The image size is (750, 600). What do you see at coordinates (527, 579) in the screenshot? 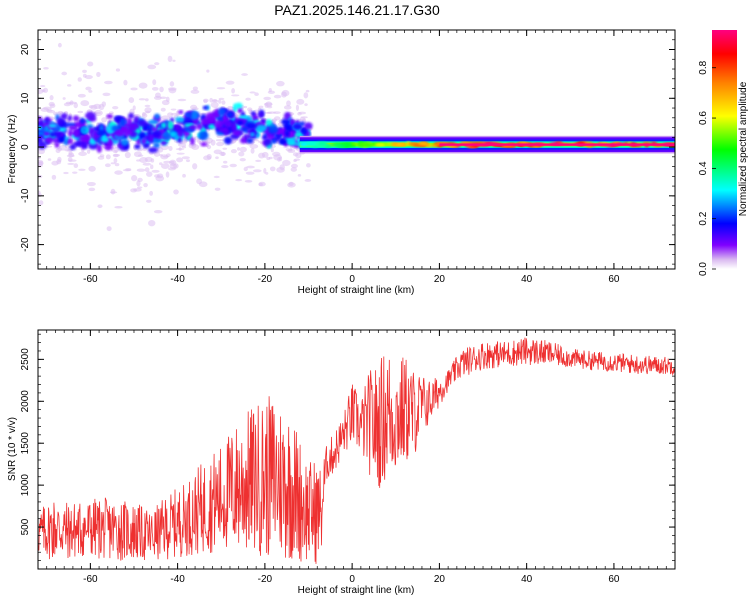
I see `snr-xtick-label: 40` at bounding box center [527, 579].